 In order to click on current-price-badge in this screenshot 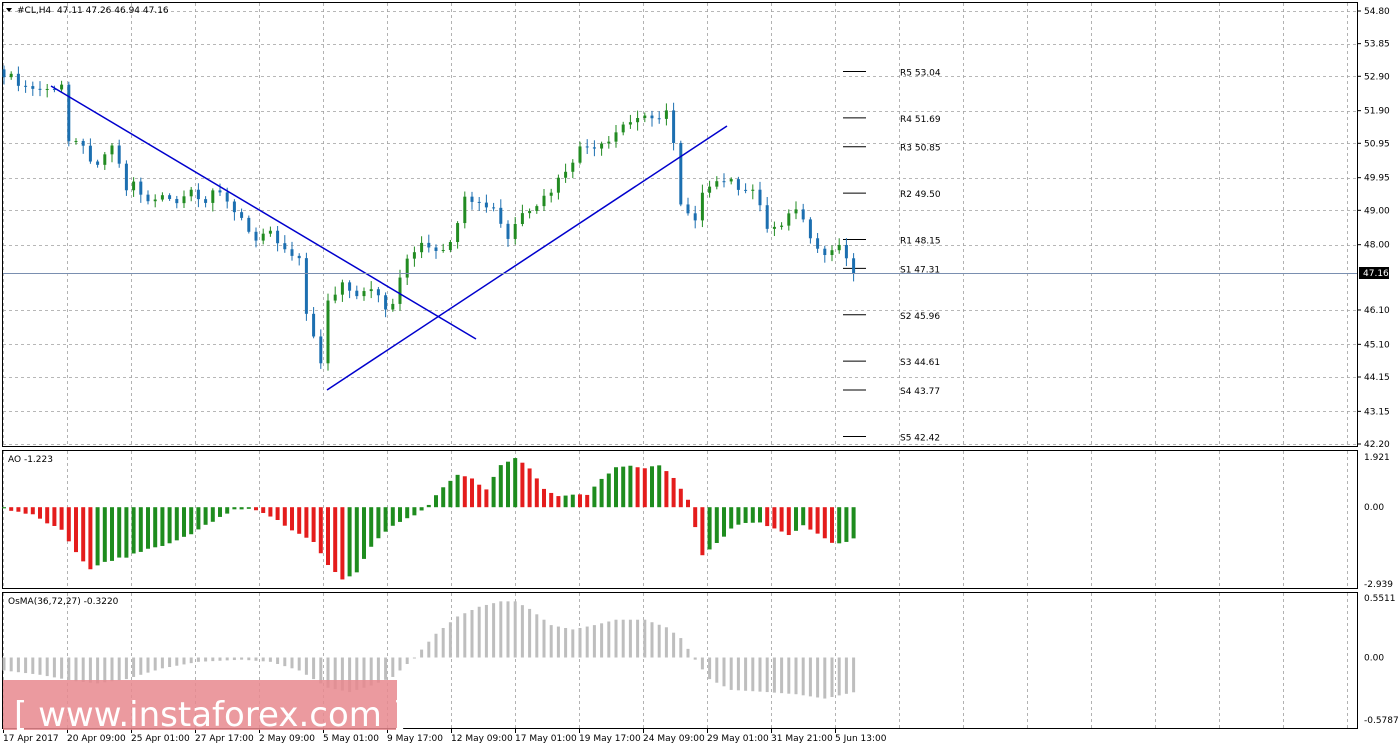, I will do `click(1374, 273)`.